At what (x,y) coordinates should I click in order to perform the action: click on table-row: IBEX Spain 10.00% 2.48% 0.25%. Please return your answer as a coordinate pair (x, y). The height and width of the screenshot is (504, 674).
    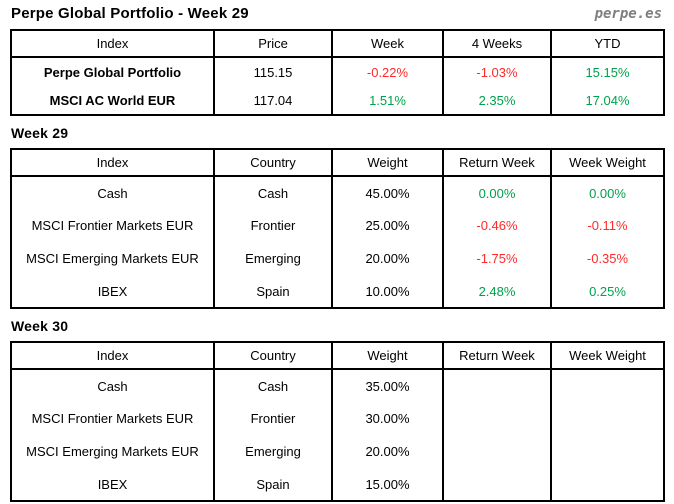
    Looking at the image, I should click on (337, 291).